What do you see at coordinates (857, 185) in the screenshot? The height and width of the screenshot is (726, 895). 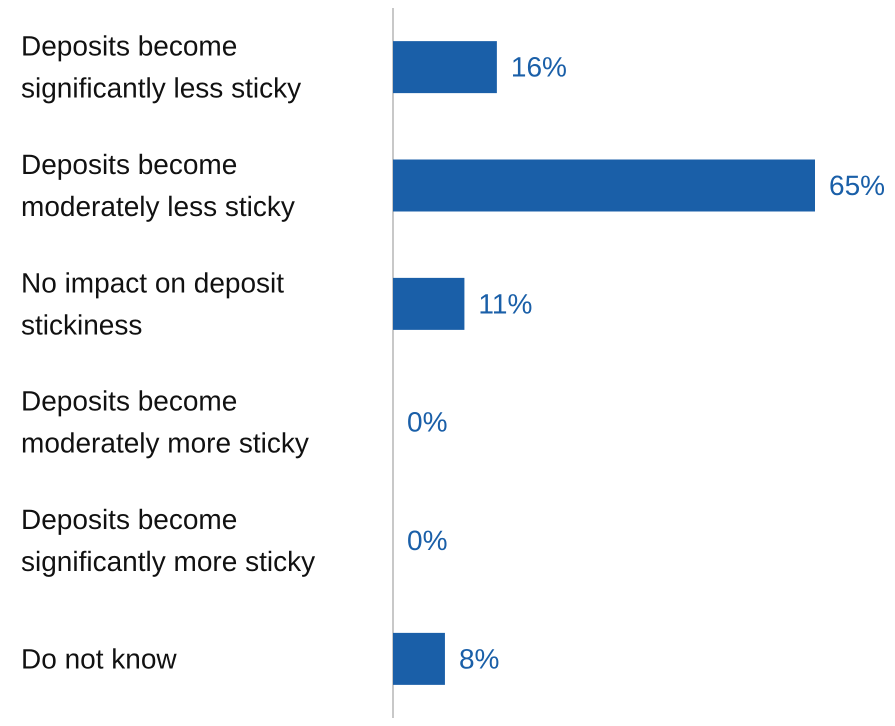 I see `data-label: 65%` at bounding box center [857, 185].